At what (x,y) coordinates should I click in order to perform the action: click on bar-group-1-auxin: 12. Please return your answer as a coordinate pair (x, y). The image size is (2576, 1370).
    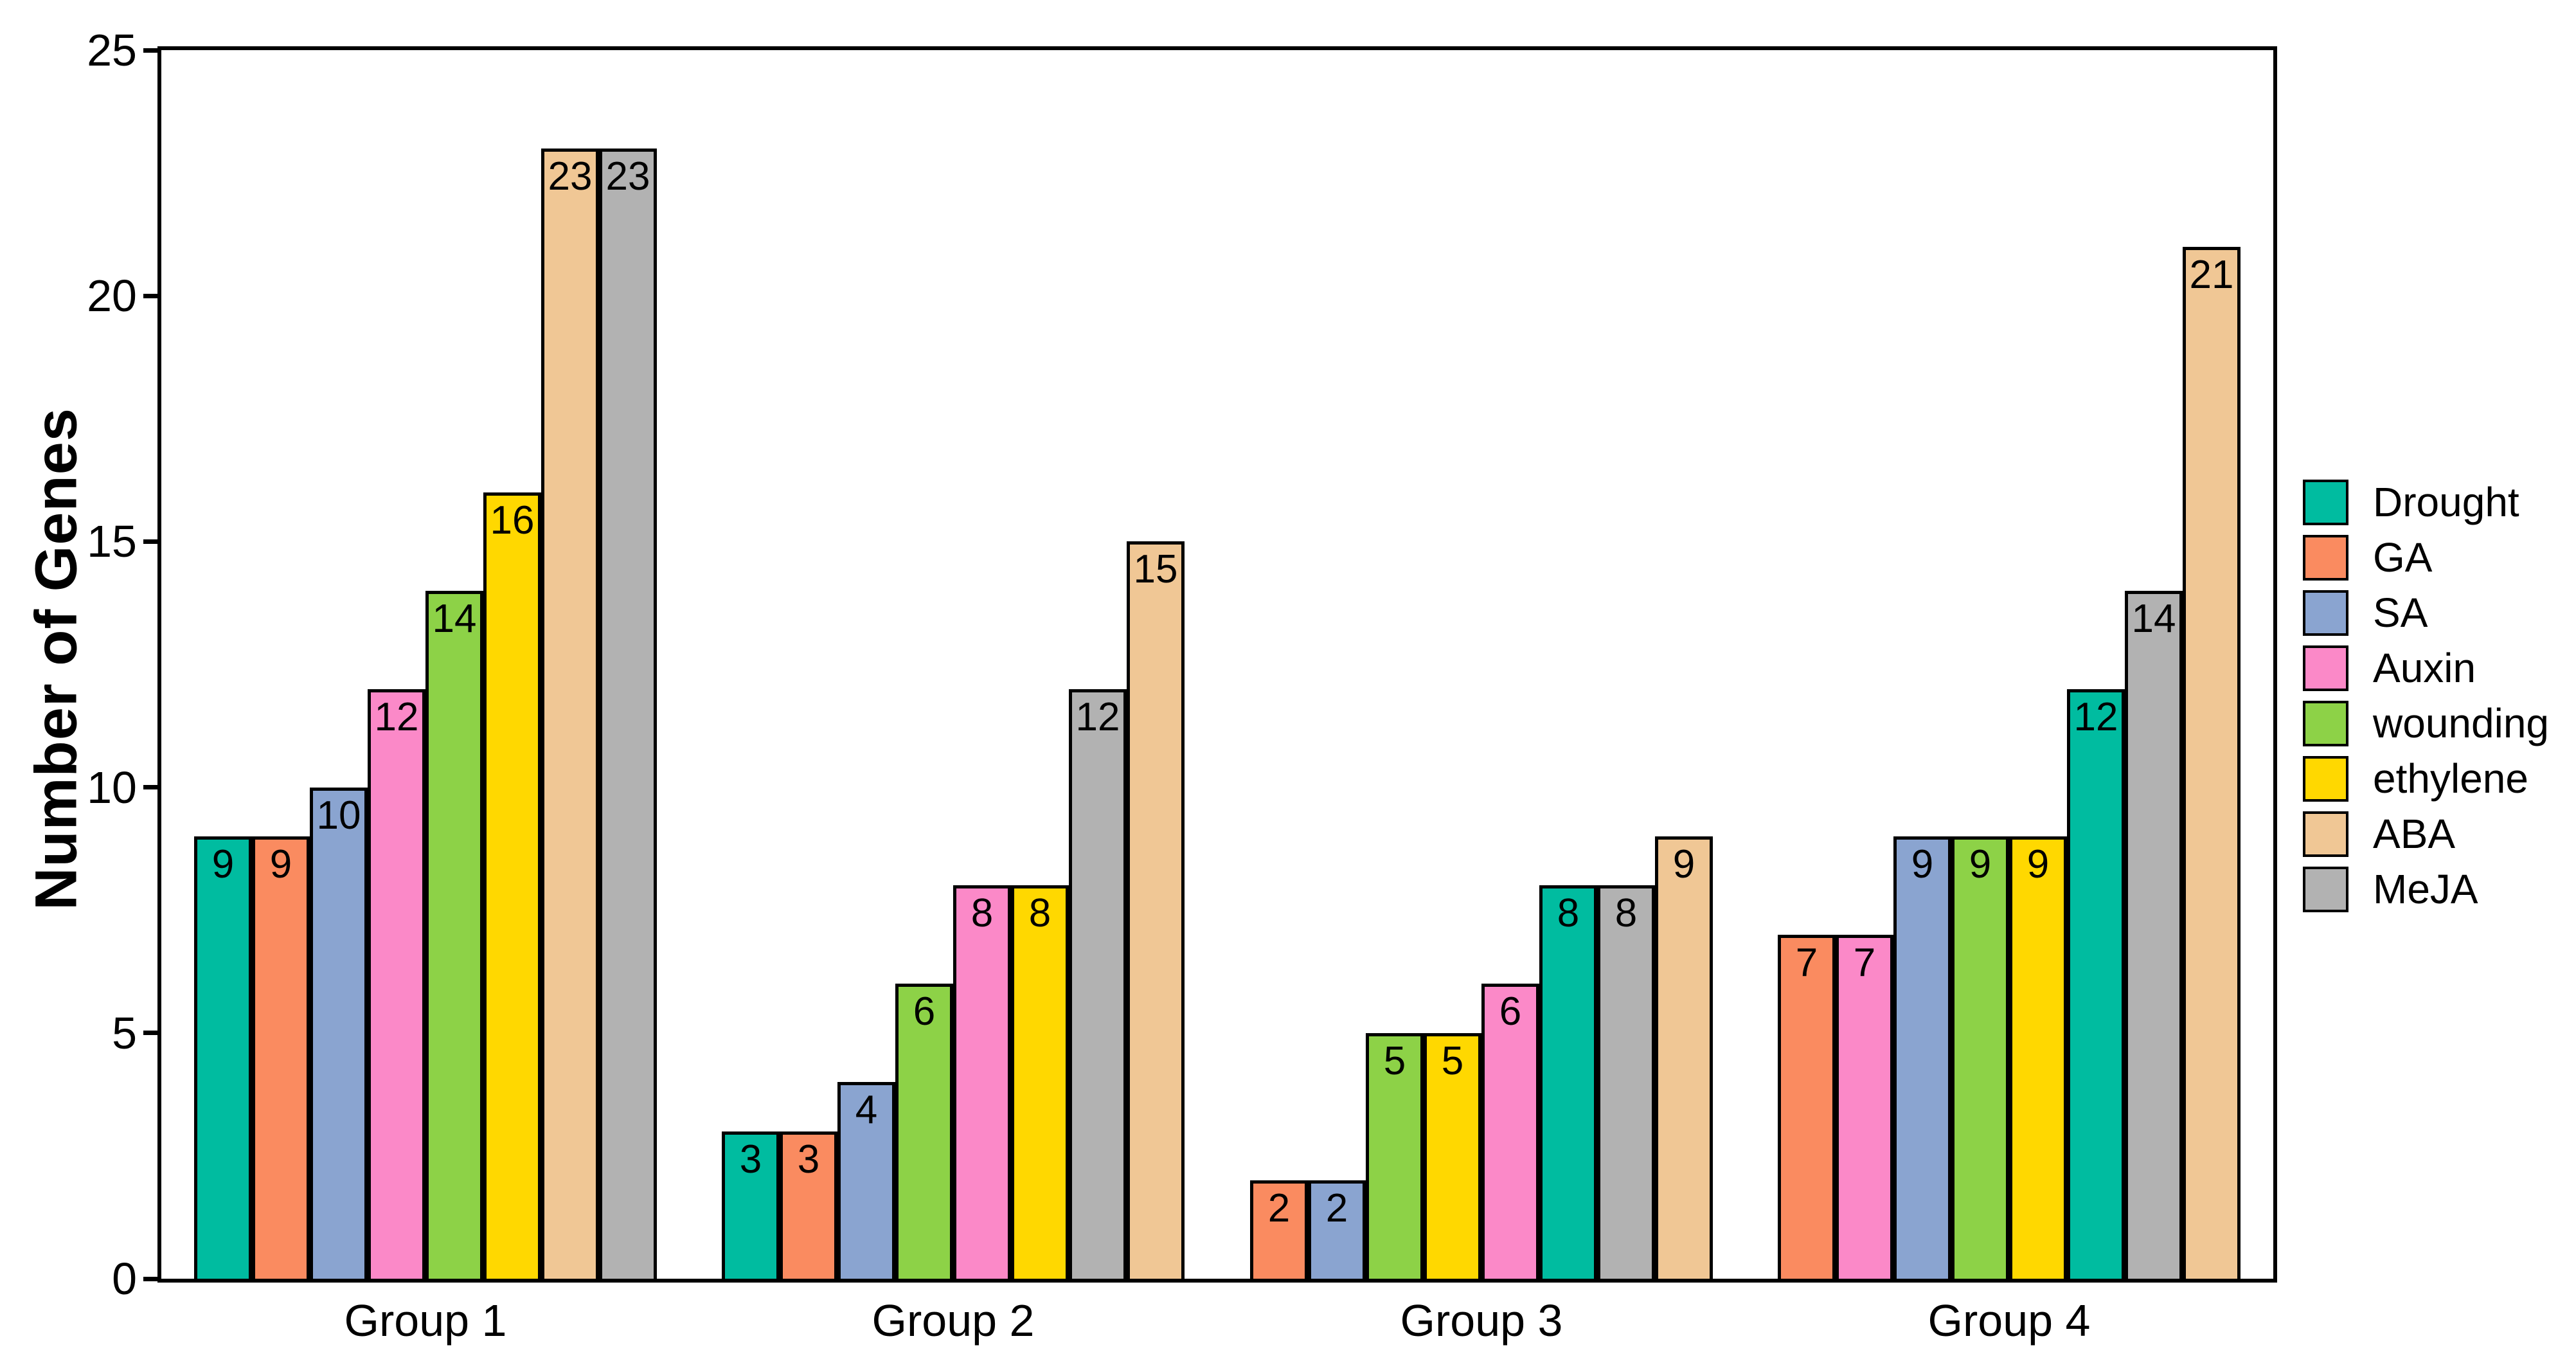
    Looking at the image, I should click on (397, 984).